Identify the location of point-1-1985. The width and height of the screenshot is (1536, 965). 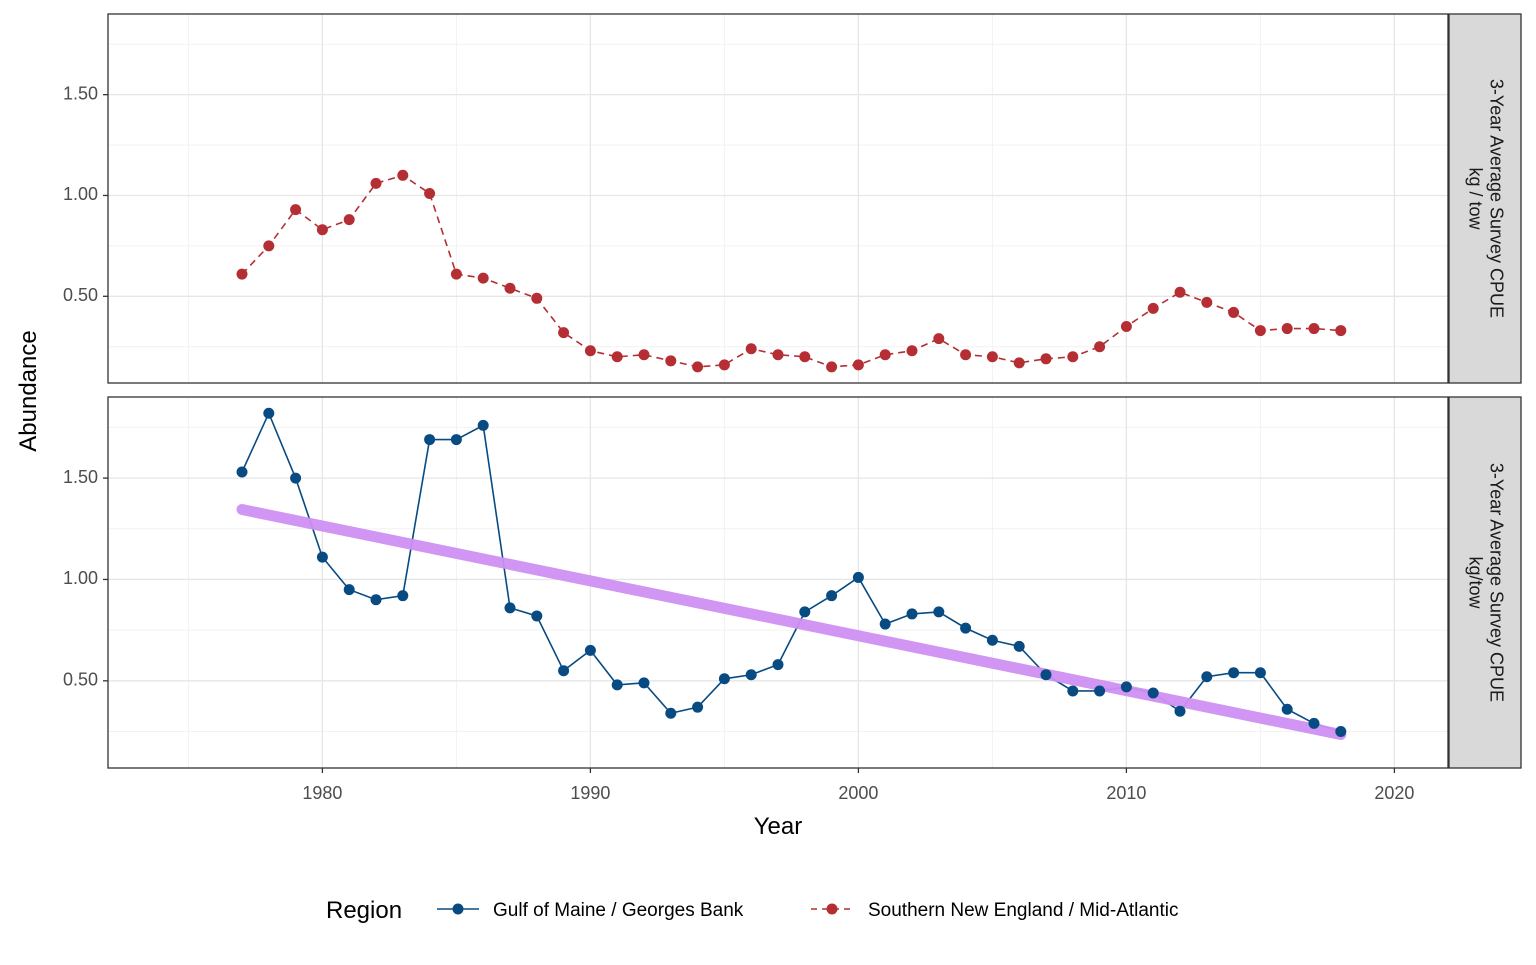
(456, 440).